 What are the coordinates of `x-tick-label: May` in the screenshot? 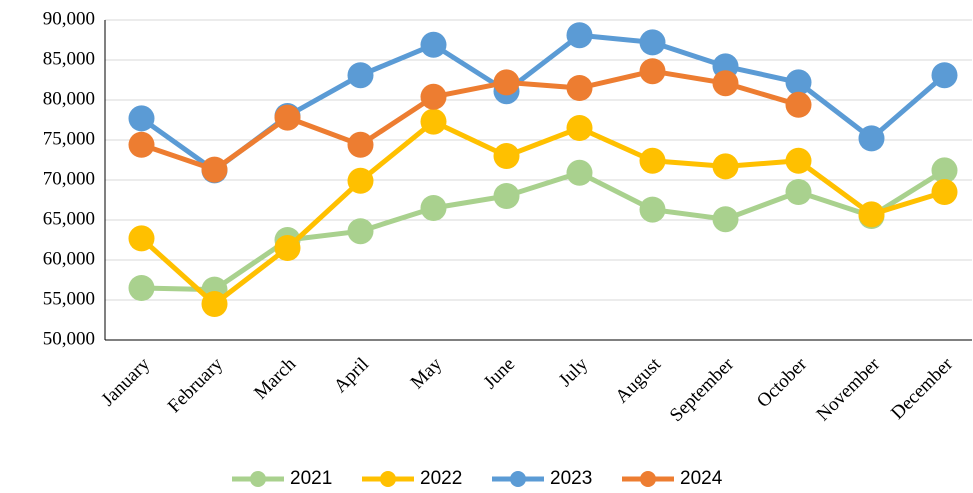 It's located at (427, 373).